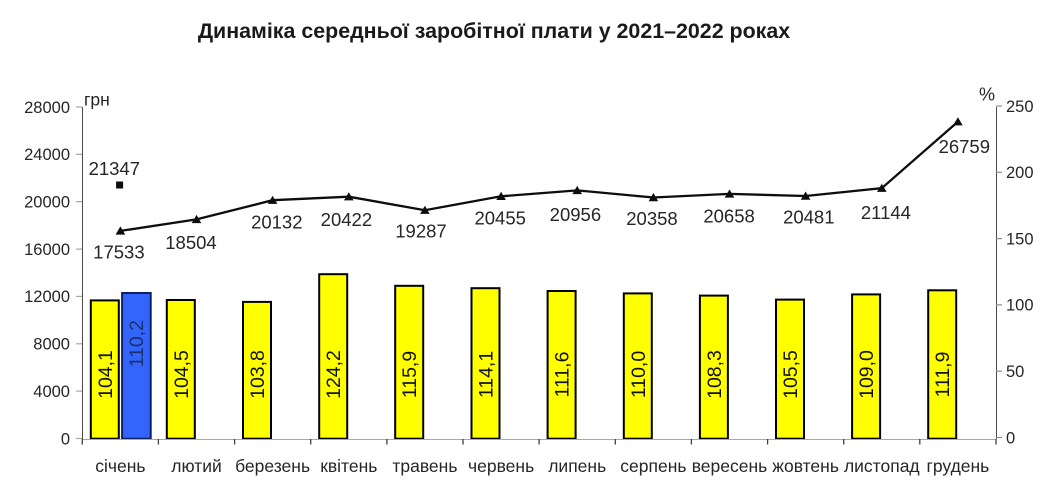 The image size is (1049, 499). What do you see at coordinates (120, 466) in the screenshot?
I see `svg-text: січень` at bounding box center [120, 466].